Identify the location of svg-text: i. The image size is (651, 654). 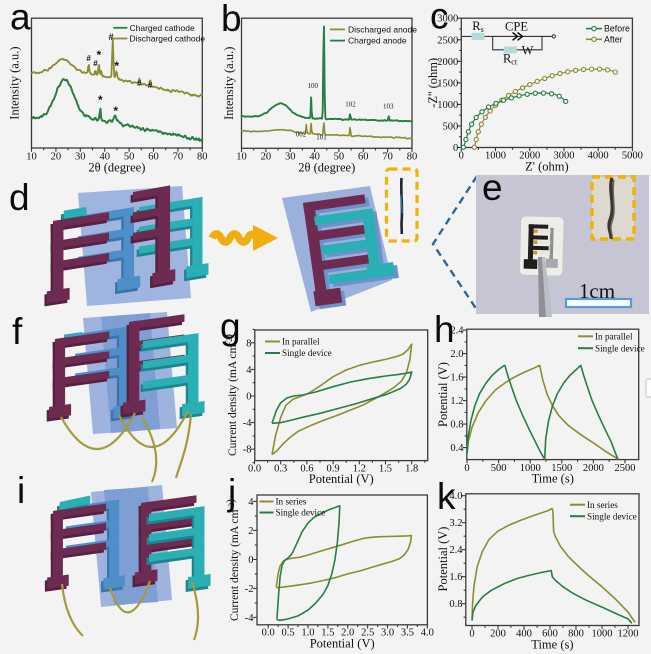
(21, 490).